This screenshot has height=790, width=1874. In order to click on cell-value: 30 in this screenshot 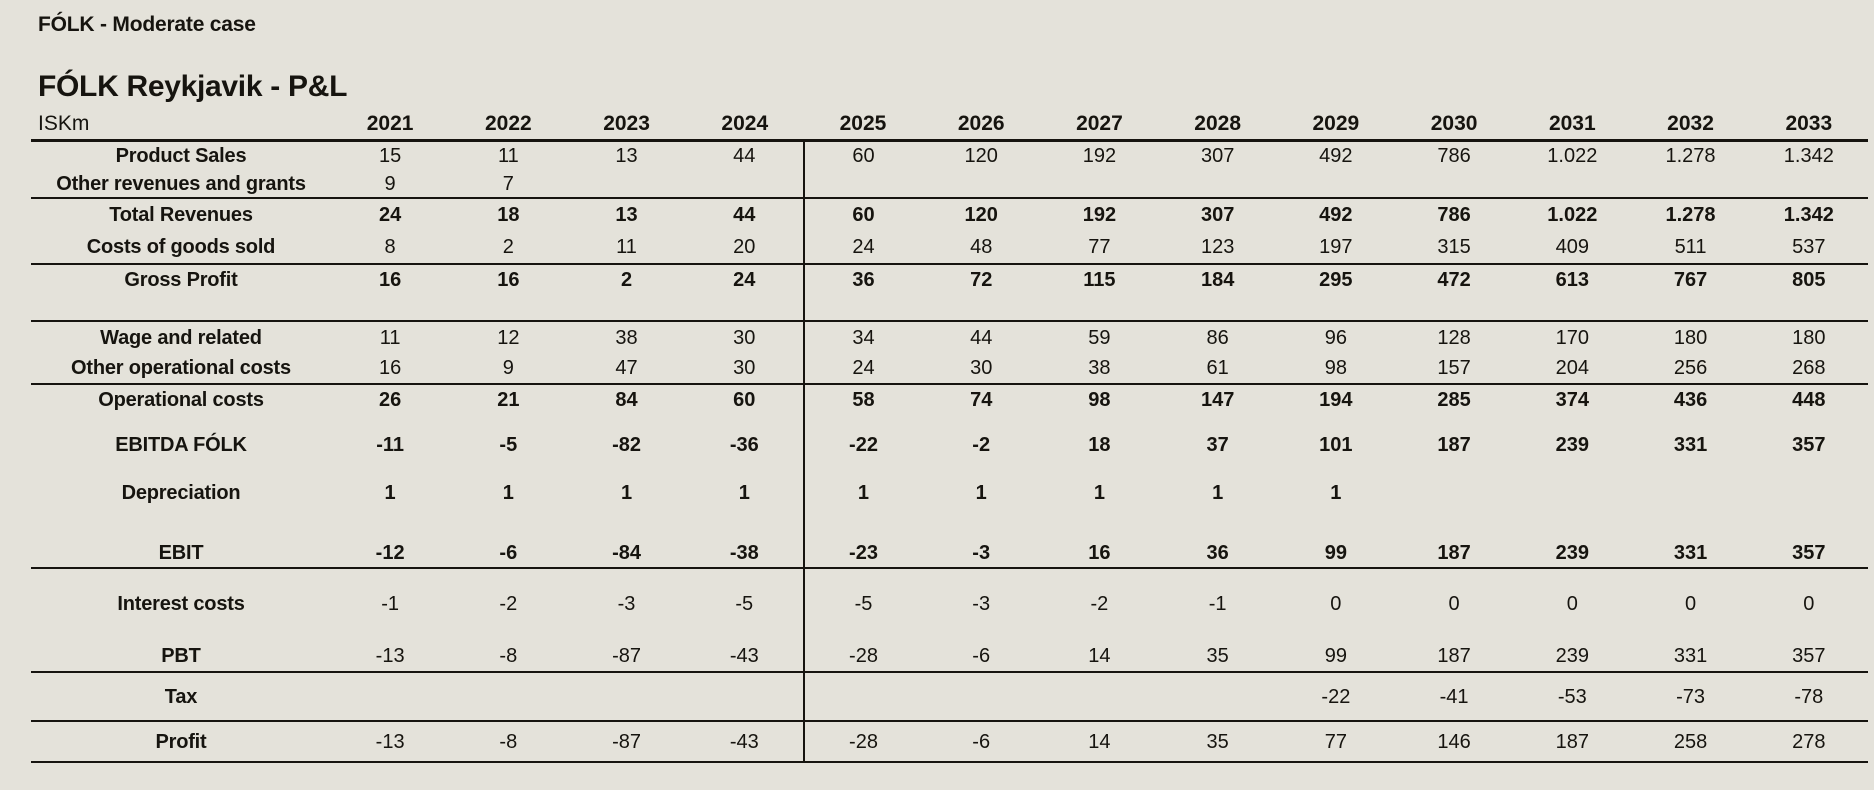, I will do `click(744, 337)`.